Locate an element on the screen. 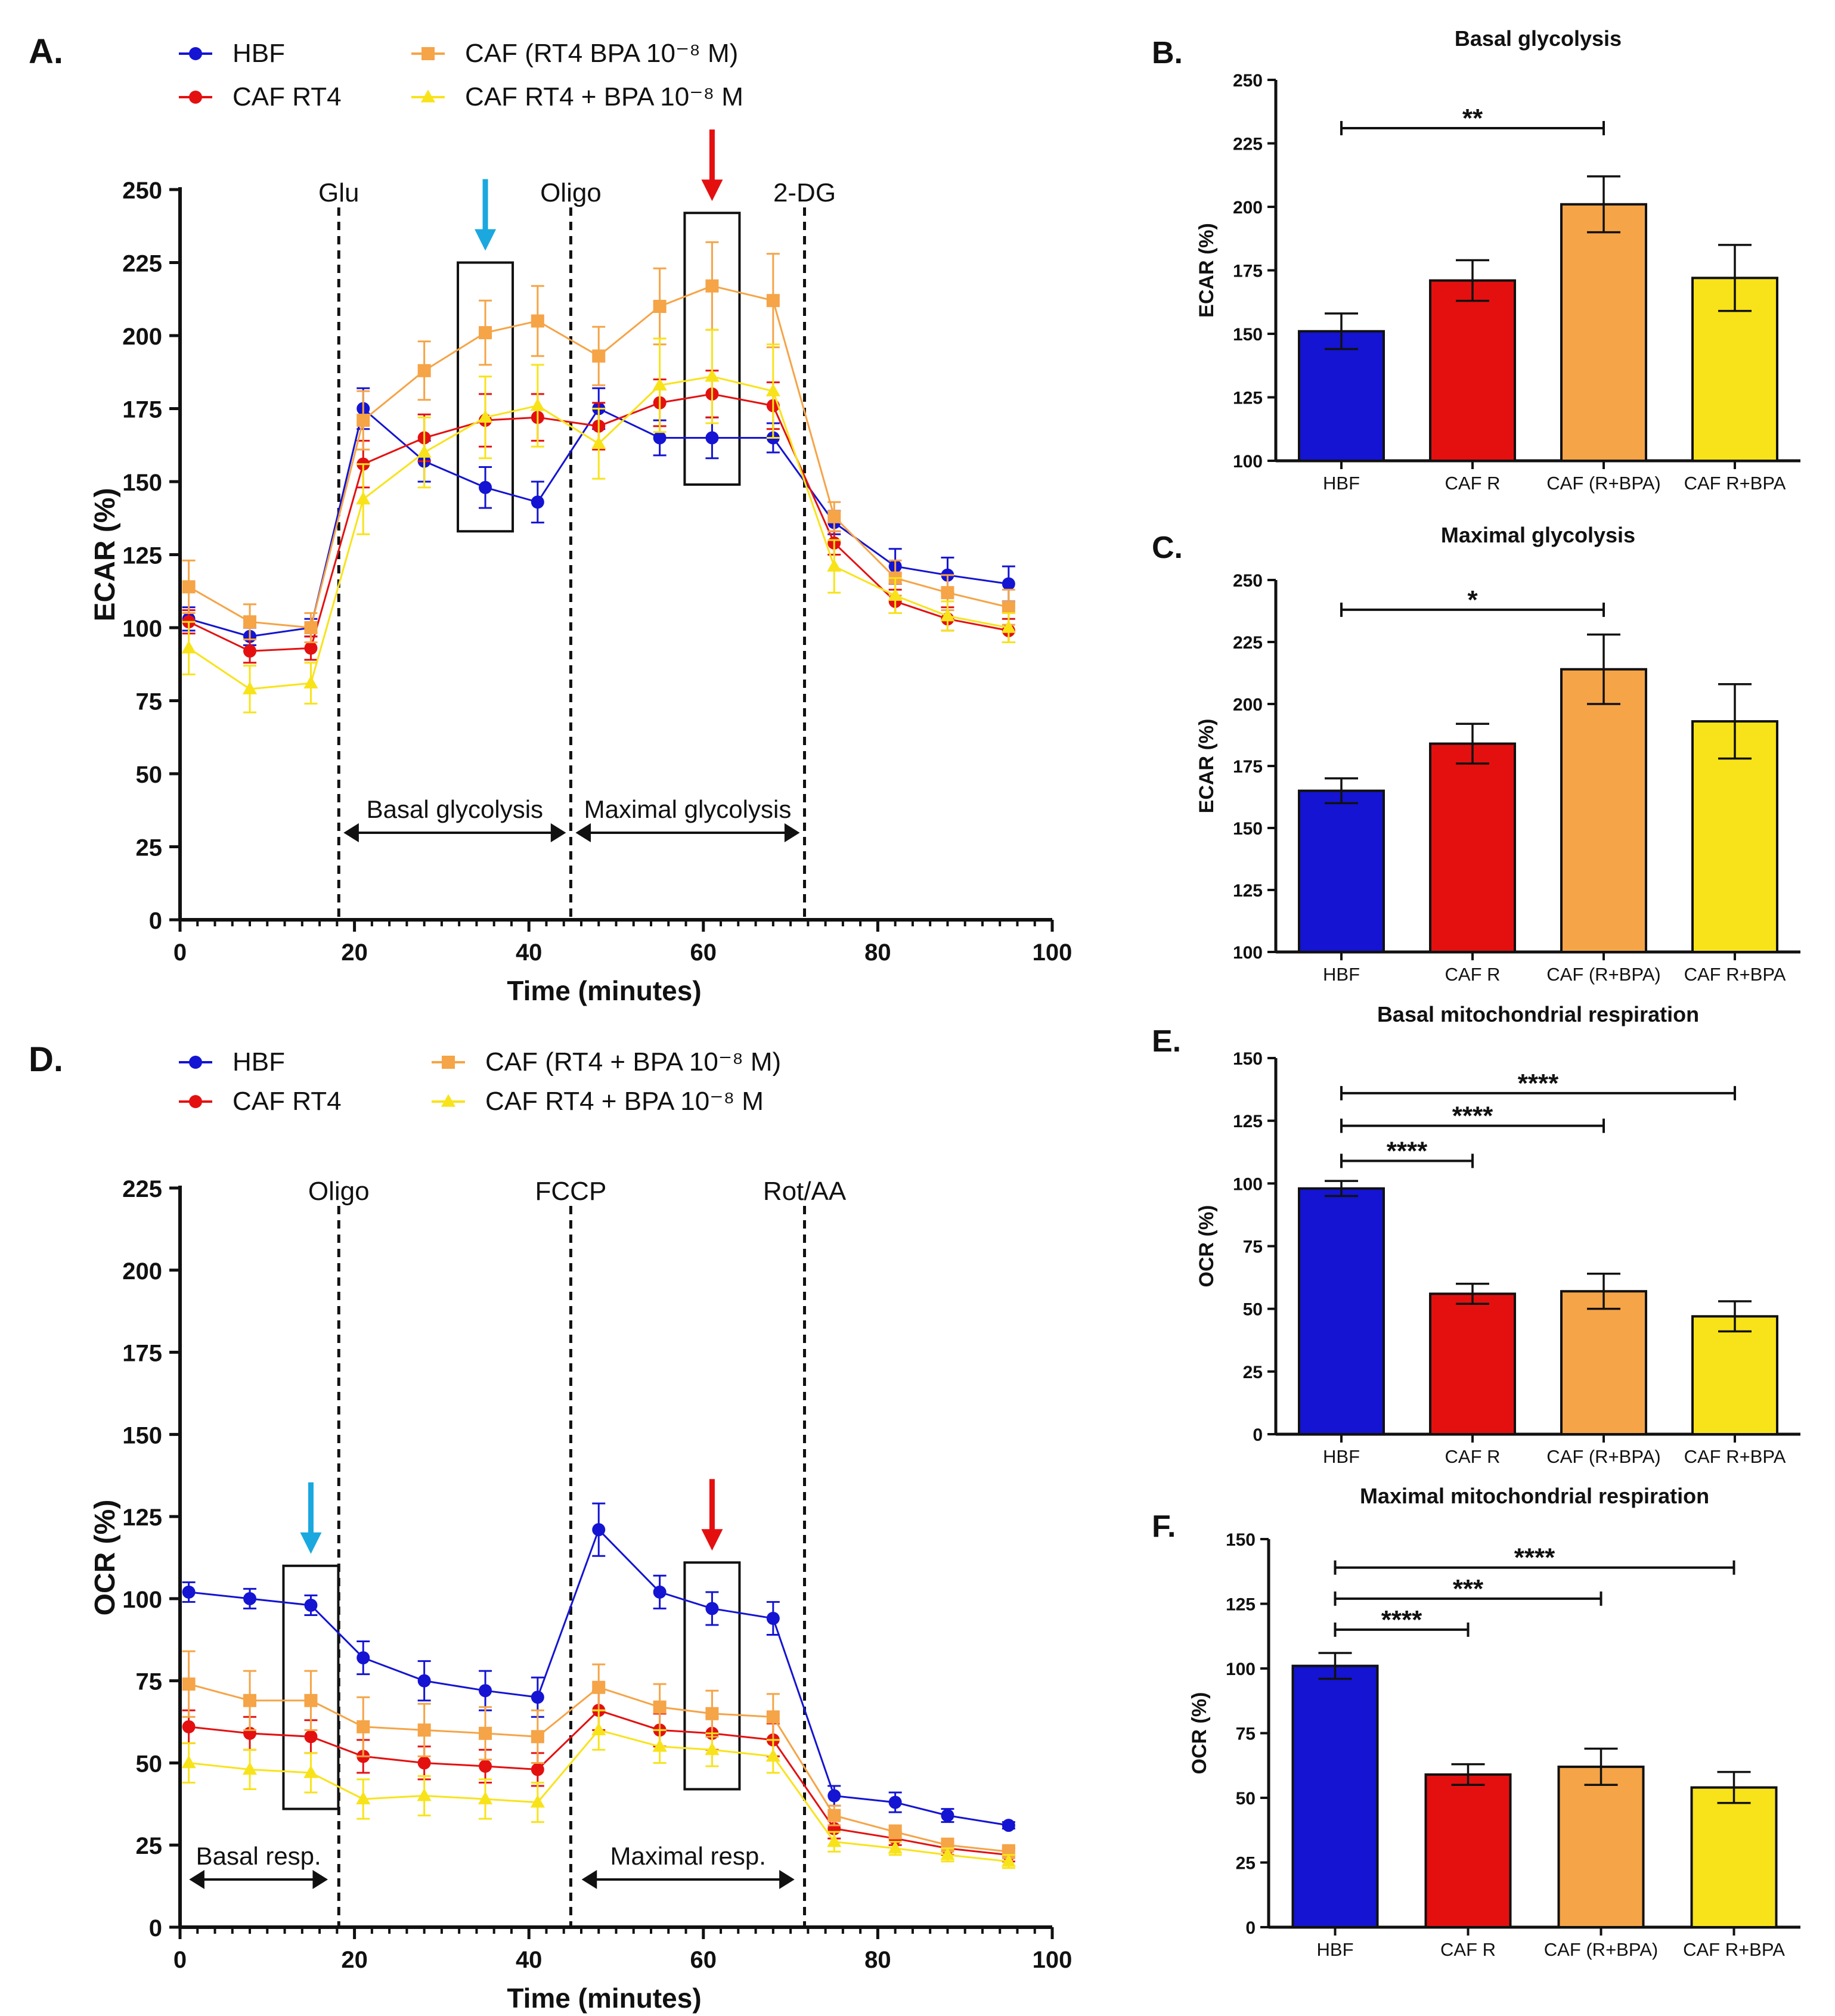  phase-label: Maximal resp. is located at coordinates (687, 1856).